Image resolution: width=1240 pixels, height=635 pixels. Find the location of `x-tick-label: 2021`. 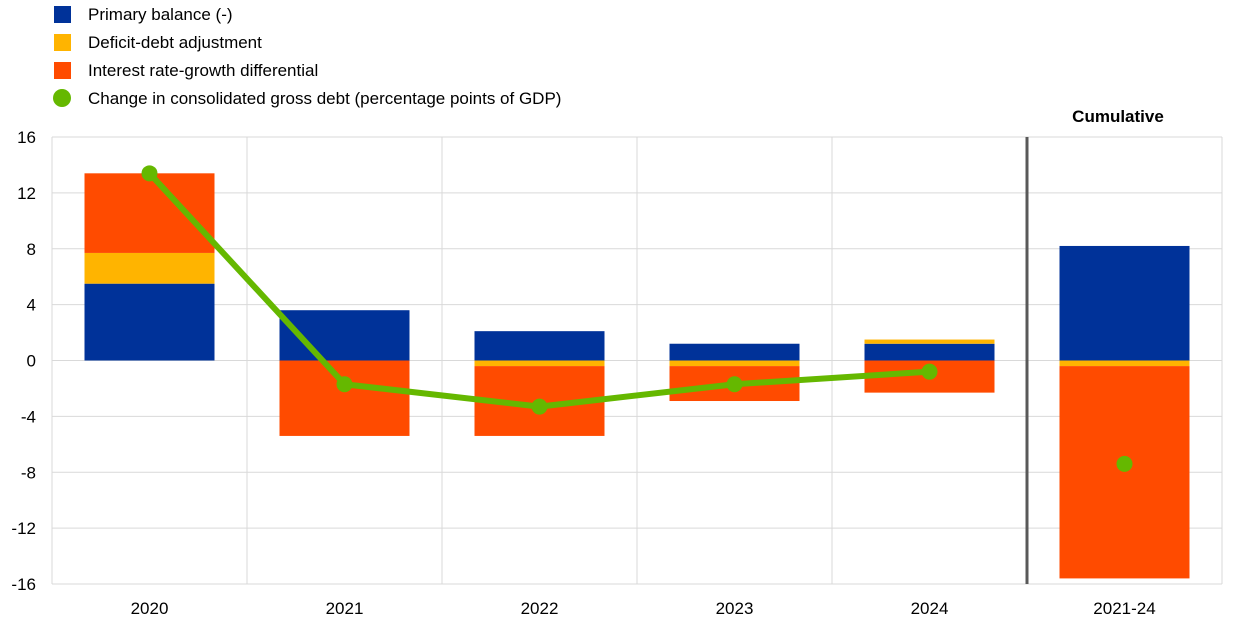

x-tick-label: 2021 is located at coordinates (345, 608).